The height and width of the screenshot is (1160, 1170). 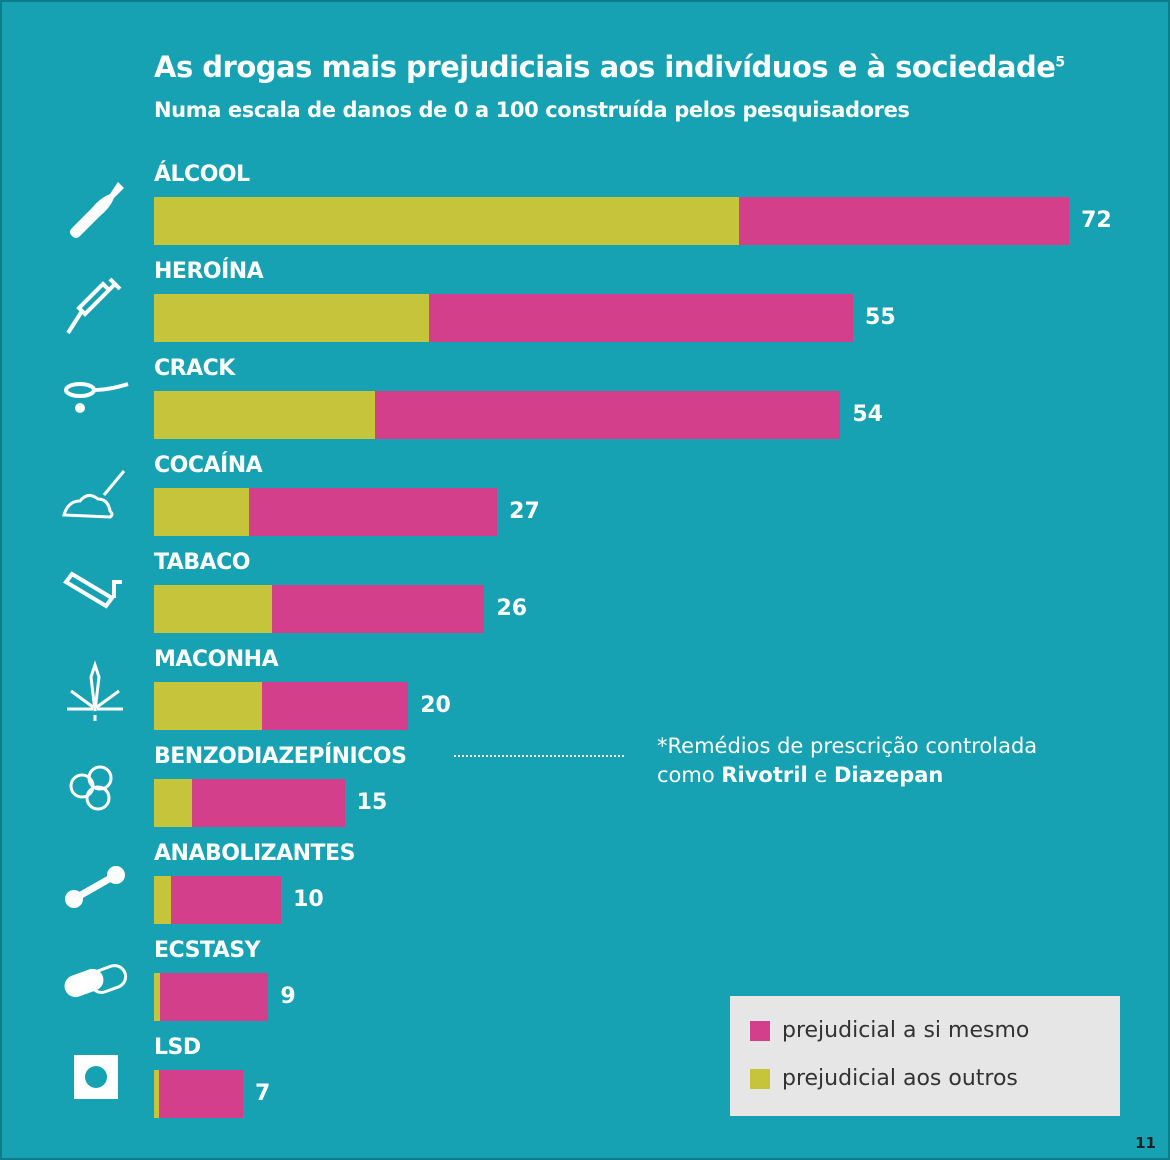 I want to click on cocaine-powder-icon, so click(x=95, y=495).